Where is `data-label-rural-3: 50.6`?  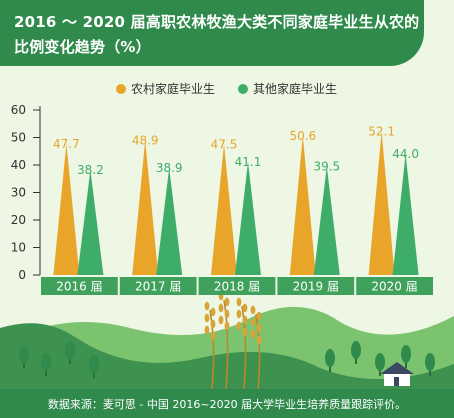 data-label-rural-3: 50.6 is located at coordinates (302, 136).